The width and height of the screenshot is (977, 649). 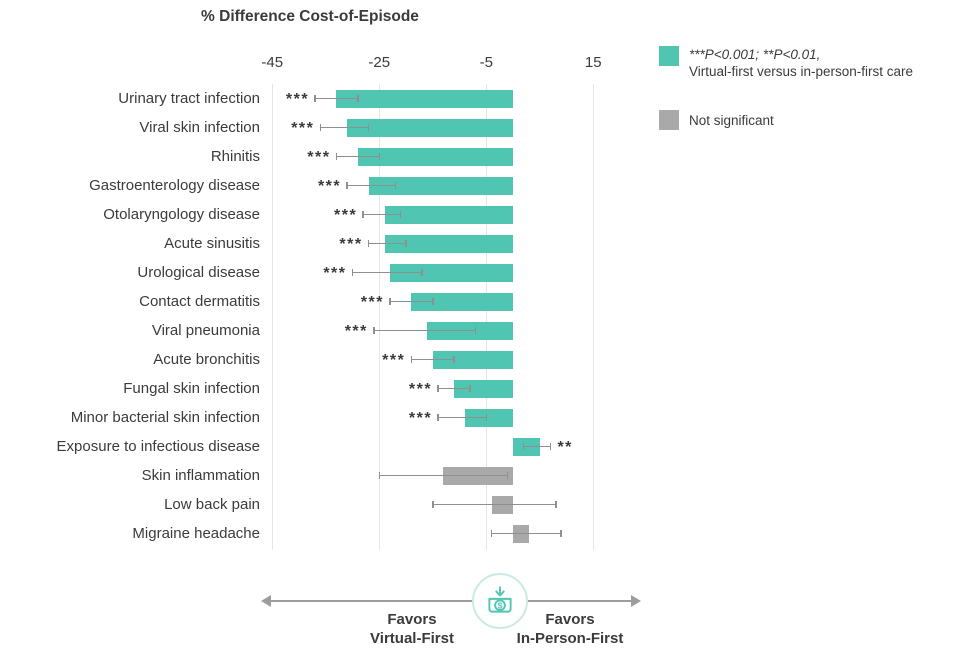 I want to click on left-arrow-line, so click(x=371, y=601).